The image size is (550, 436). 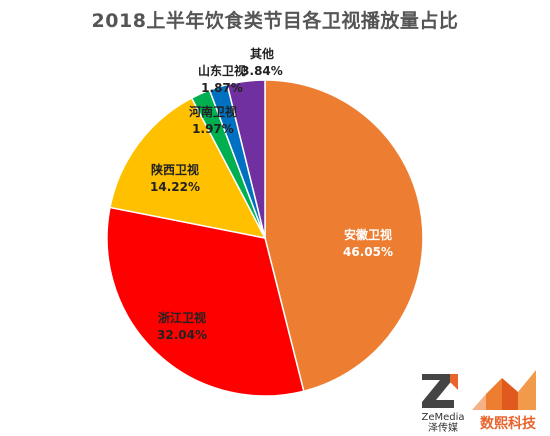 What do you see at coordinates (213, 129) in the screenshot?
I see `slice-value-label-4: 1.97%` at bounding box center [213, 129].